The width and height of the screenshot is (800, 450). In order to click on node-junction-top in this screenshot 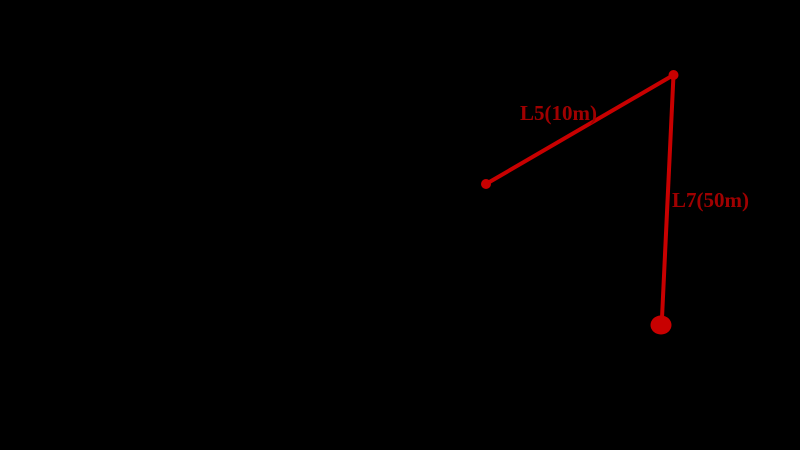, I will do `click(673, 75)`.